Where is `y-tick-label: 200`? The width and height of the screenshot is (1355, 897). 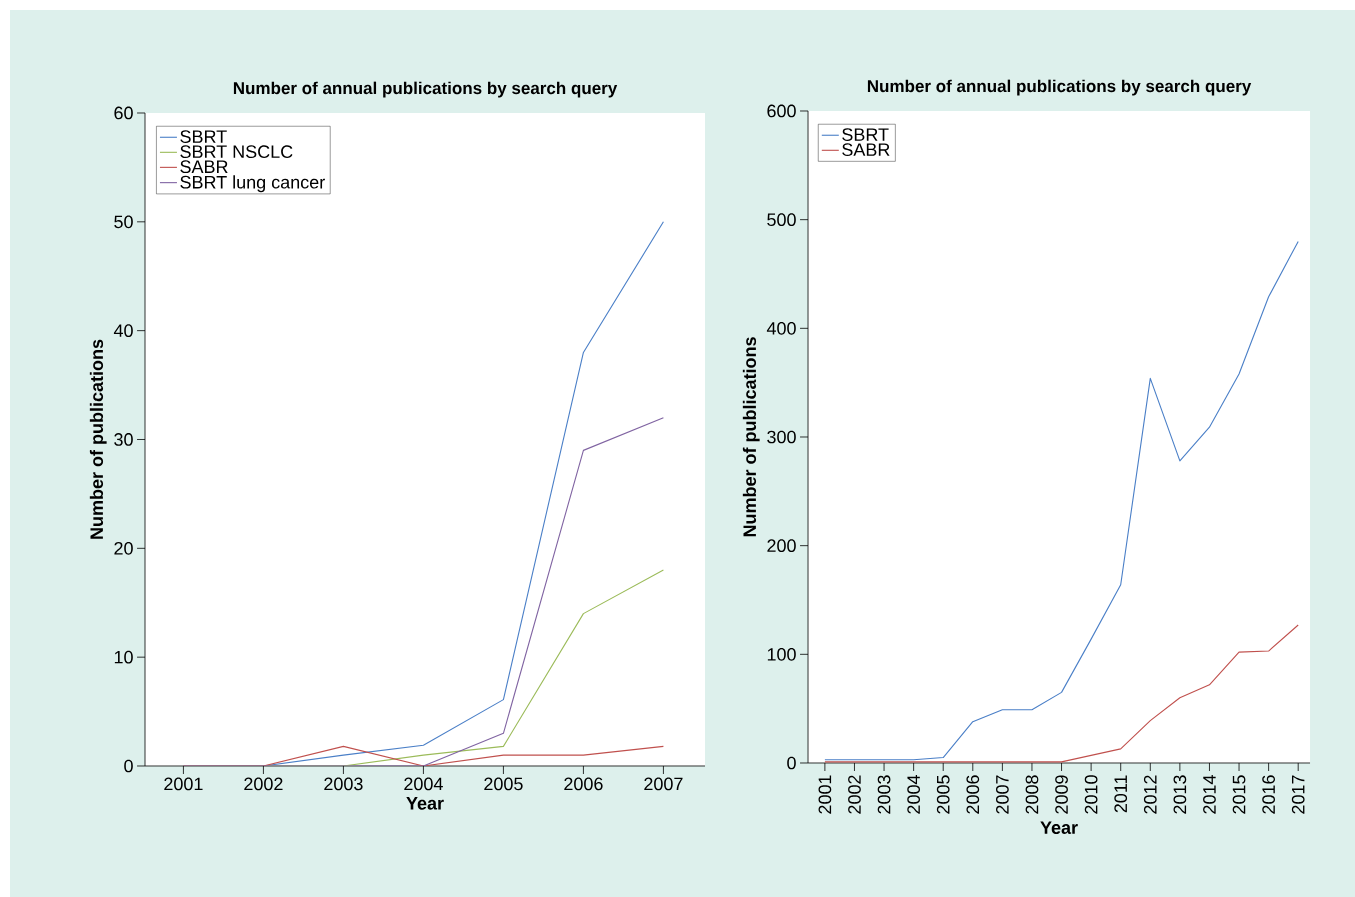
y-tick-label: 200 is located at coordinates (781, 546).